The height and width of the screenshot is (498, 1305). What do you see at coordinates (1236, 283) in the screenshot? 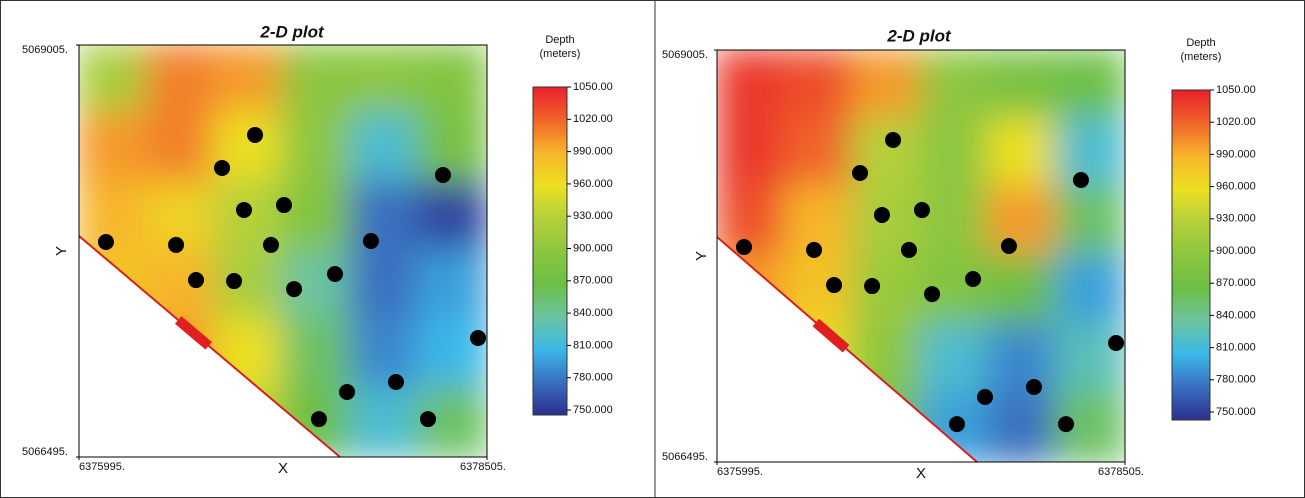
I see `colorbar-tick-label: 870.000` at bounding box center [1236, 283].